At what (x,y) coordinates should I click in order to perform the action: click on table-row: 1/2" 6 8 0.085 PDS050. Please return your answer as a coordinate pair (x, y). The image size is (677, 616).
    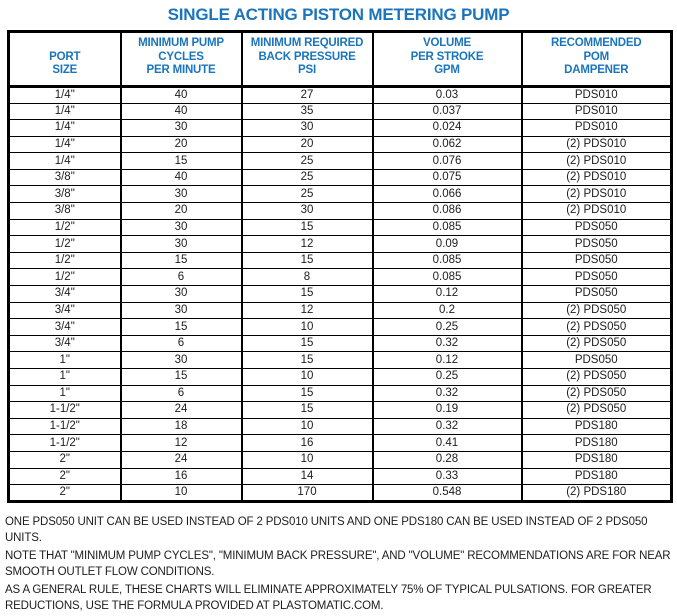
    Looking at the image, I should click on (340, 277).